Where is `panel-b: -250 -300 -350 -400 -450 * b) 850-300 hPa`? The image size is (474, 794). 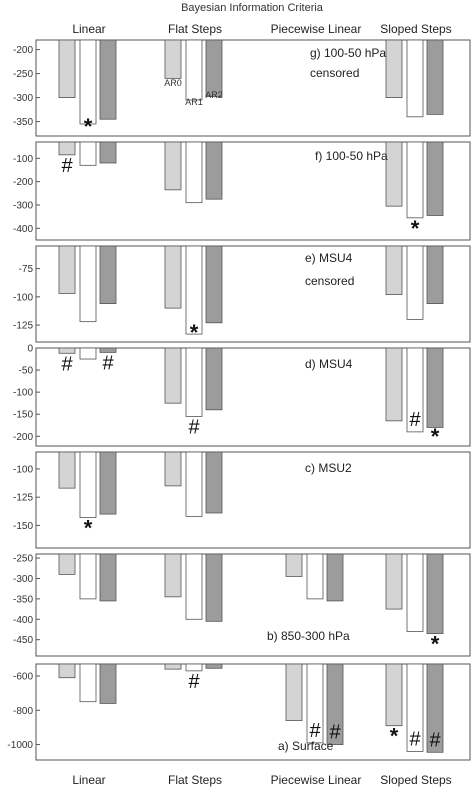
panel-b: -250 -300 -350 -400 -450 * b) 850-300 hPa is located at coordinates (242, 605).